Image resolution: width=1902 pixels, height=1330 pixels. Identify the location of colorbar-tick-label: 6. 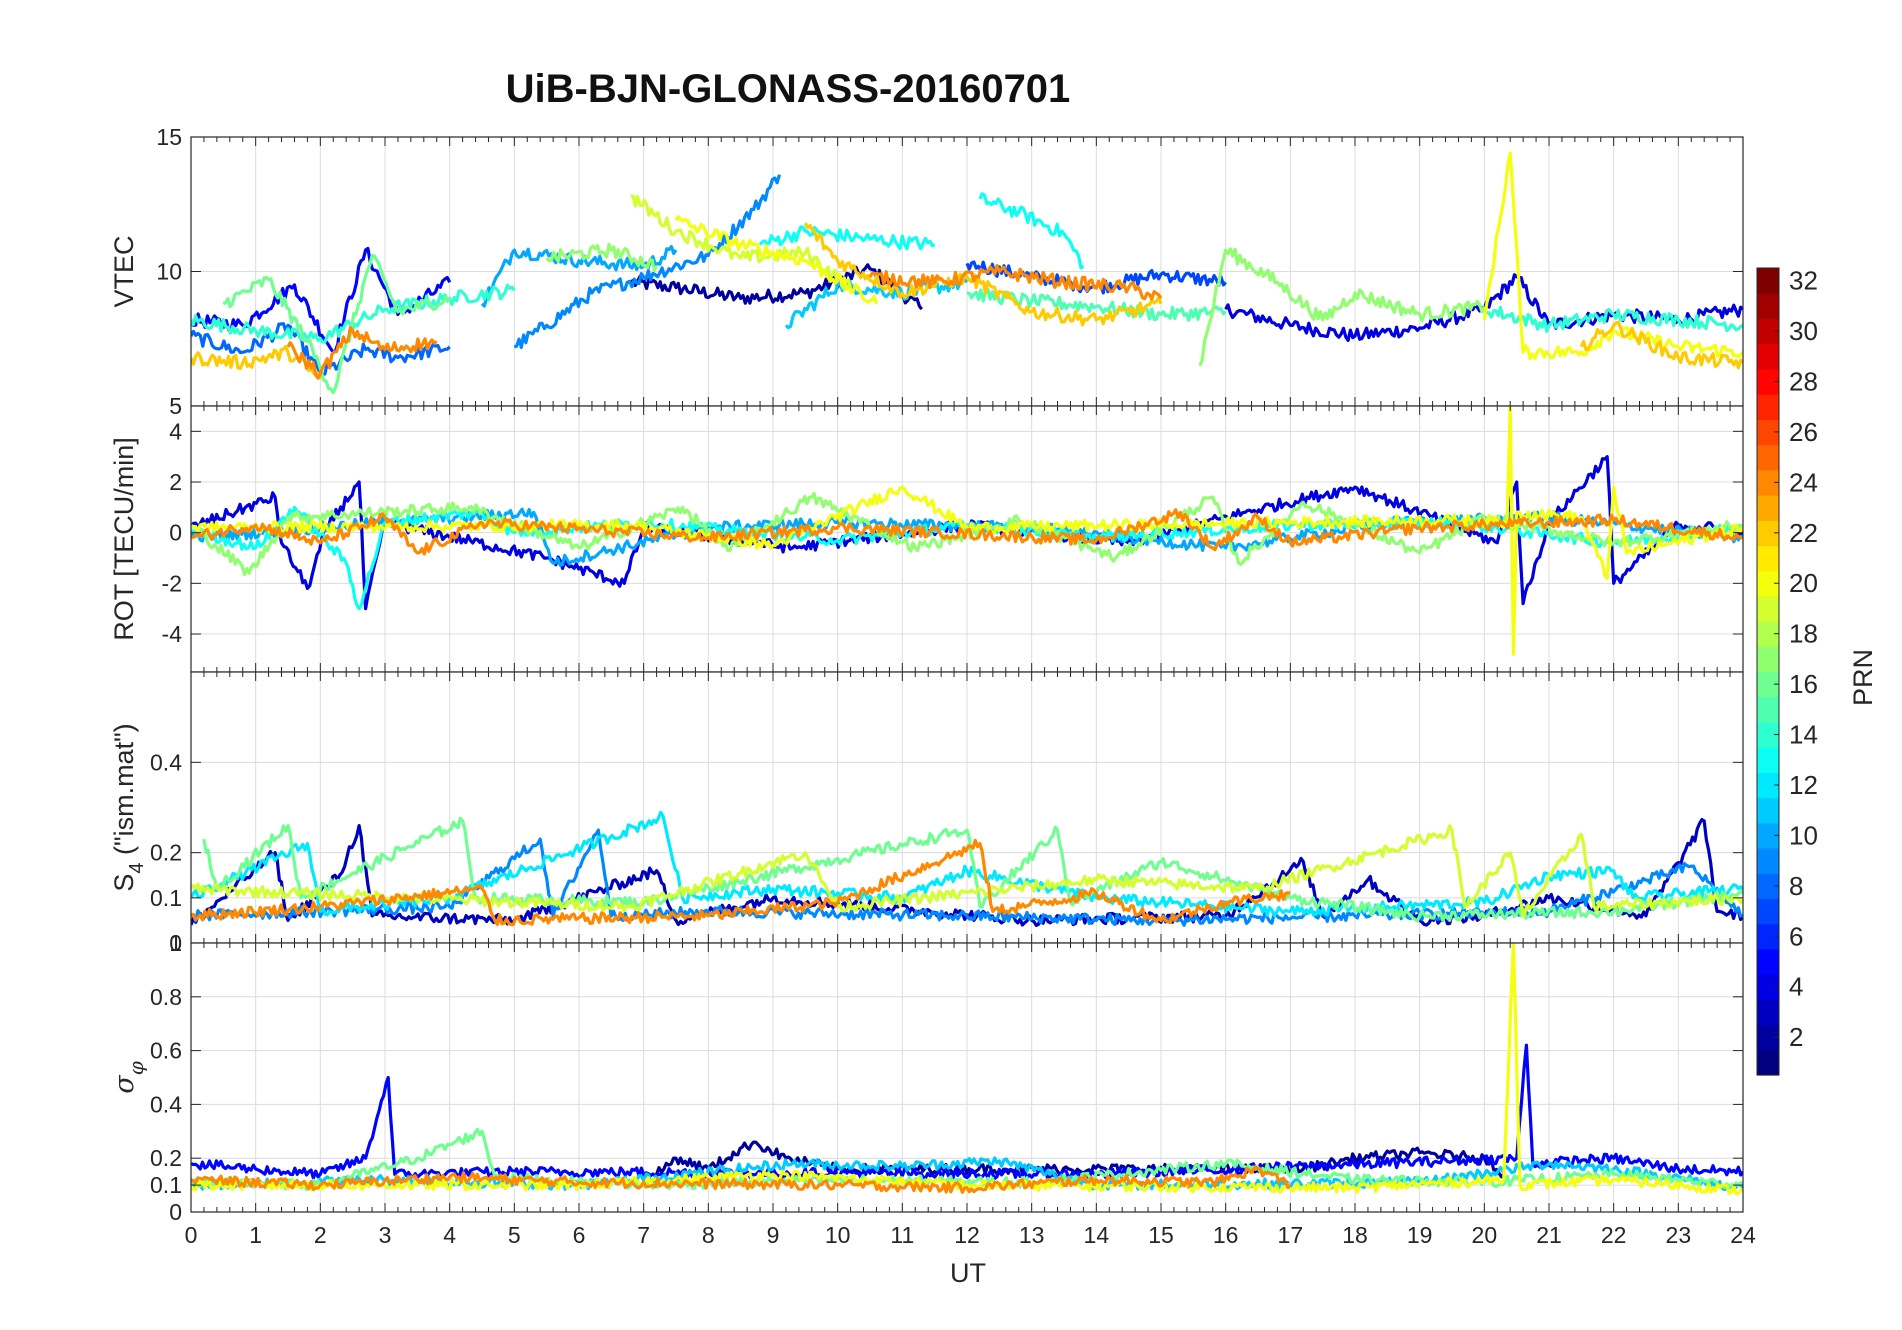
(1796, 936).